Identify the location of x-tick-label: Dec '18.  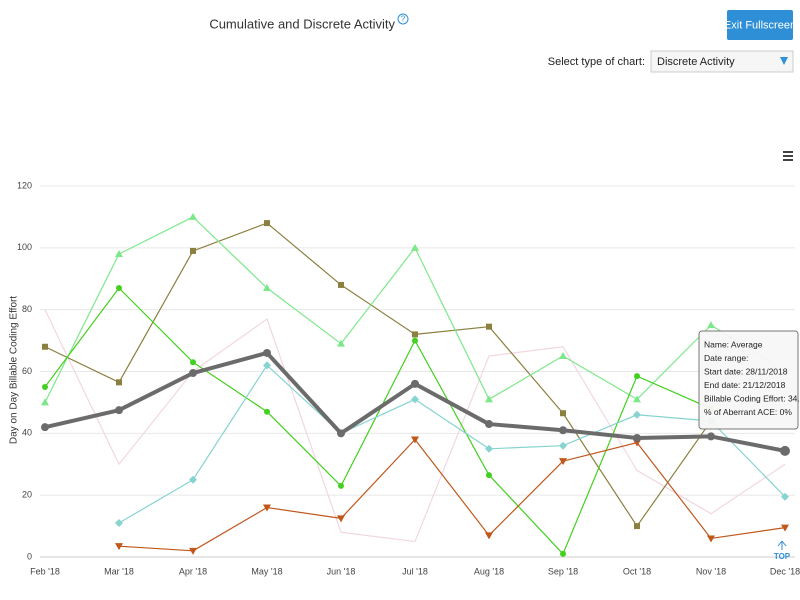
(785, 571).